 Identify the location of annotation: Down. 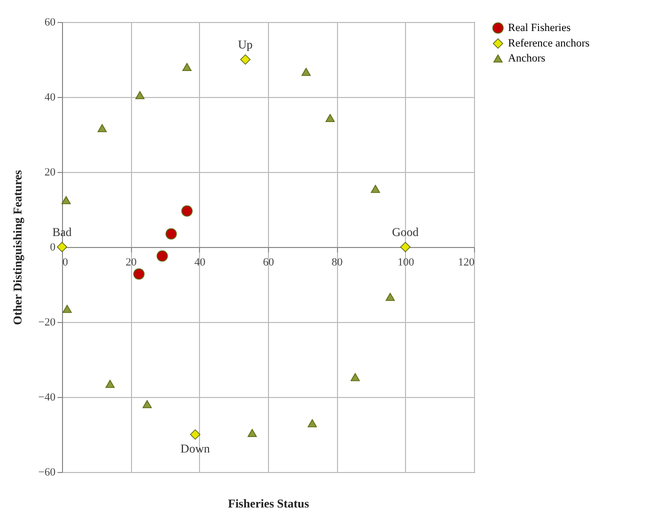
(195, 449).